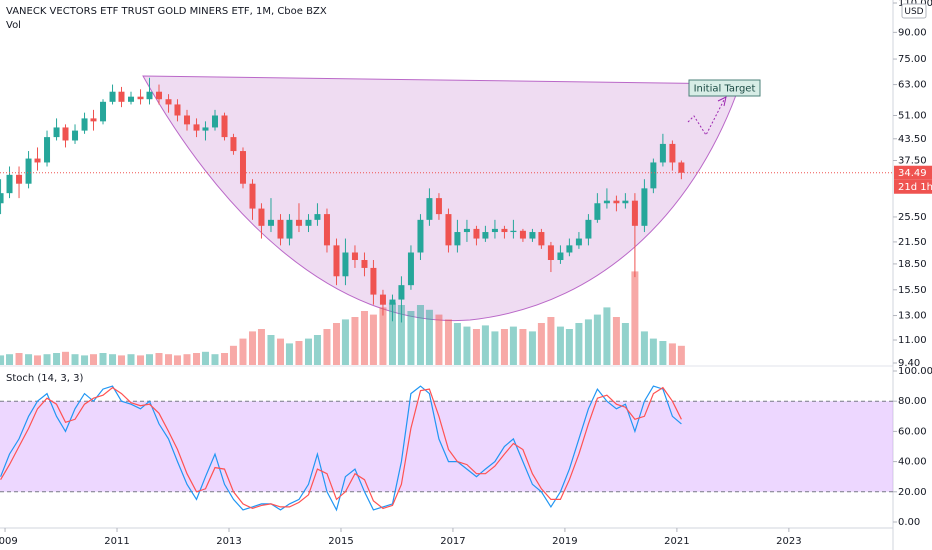 This screenshot has width=932, height=550. Describe the element at coordinates (724, 88) in the screenshot. I see `annotation-box` at that location.